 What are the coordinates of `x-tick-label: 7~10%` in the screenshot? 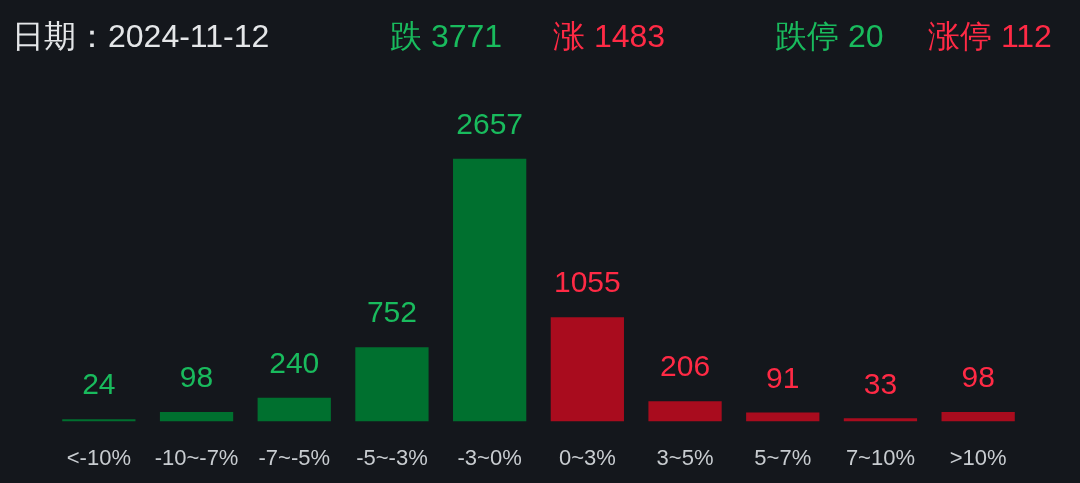 It's located at (880, 457).